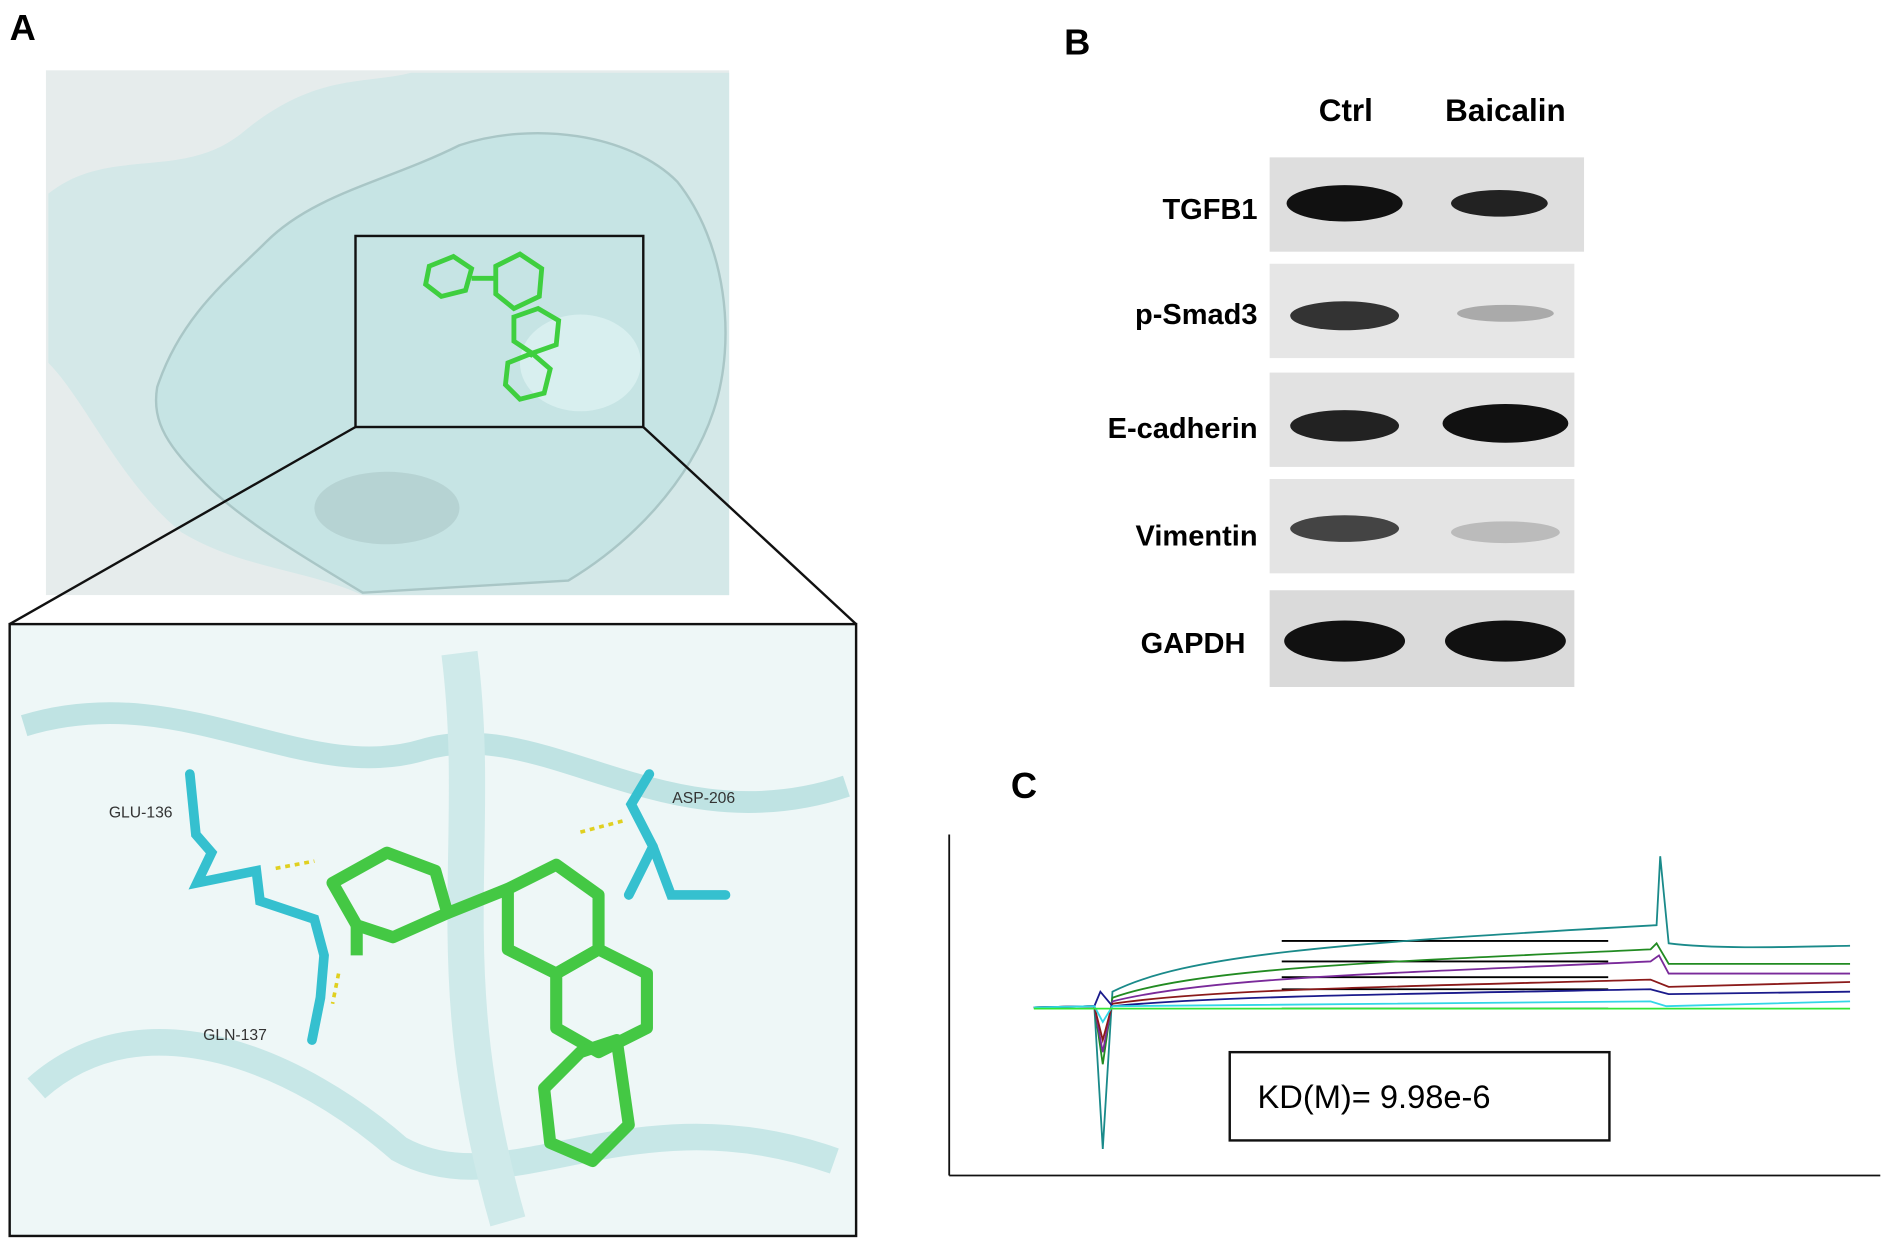 The width and height of the screenshot is (1896, 1247). What do you see at coordinates (1374, 1096) in the screenshot?
I see `kd-value: KD(M)= 9.98e-6` at bounding box center [1374, 1096].